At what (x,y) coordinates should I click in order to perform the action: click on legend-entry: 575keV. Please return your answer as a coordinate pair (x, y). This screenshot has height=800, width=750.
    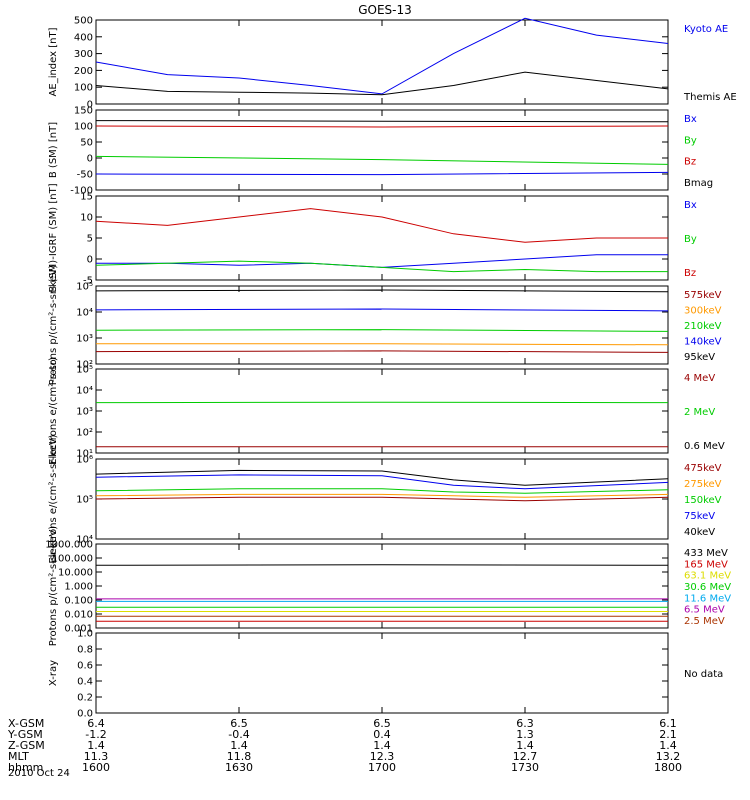
    Looking at the image, I should click on (703, 295).